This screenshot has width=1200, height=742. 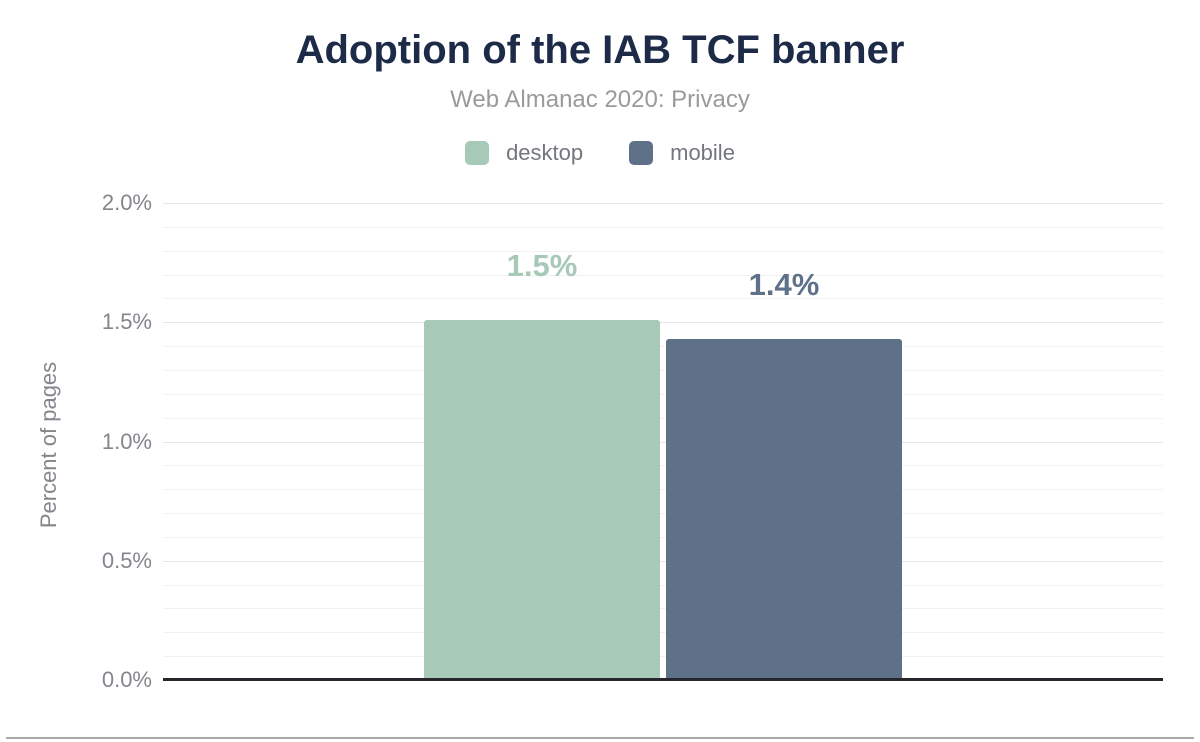 I want to click on legend-item-desktop: desktop, so click(x=524, y=153).